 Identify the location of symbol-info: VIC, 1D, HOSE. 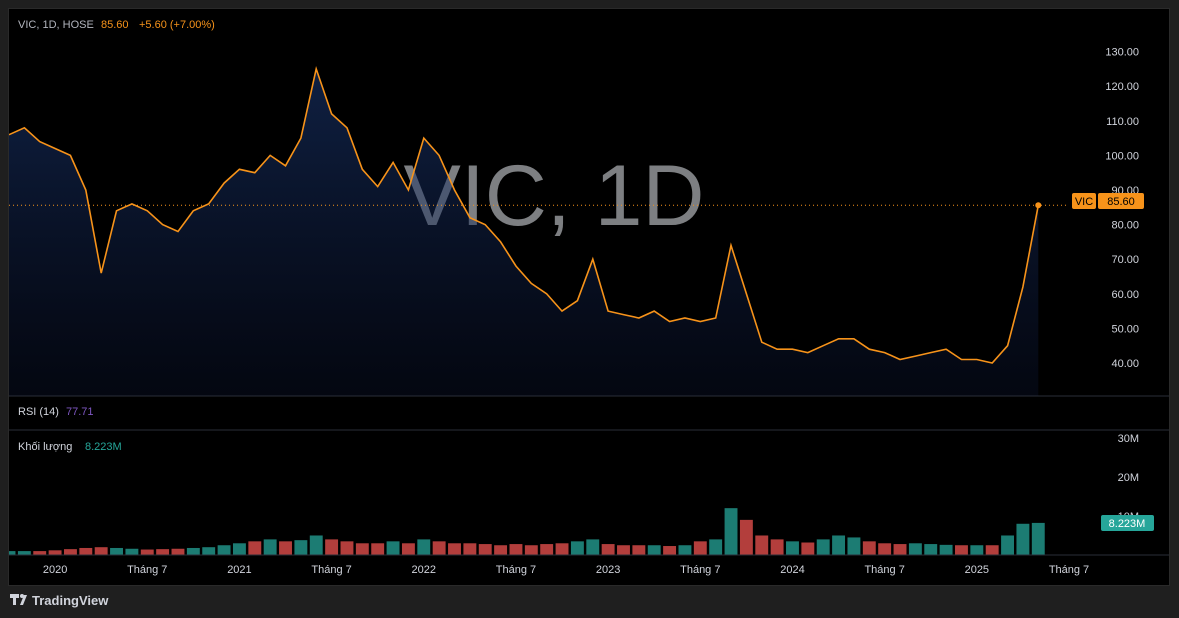
(56, 25).